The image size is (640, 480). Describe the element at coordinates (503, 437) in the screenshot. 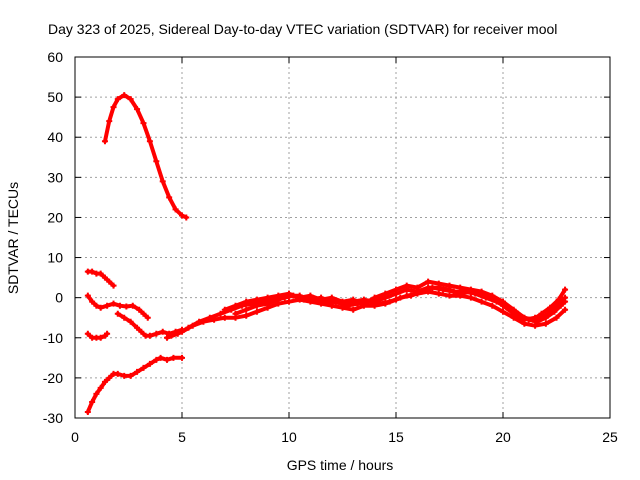

I see `x-tick-label: 20` at that location.